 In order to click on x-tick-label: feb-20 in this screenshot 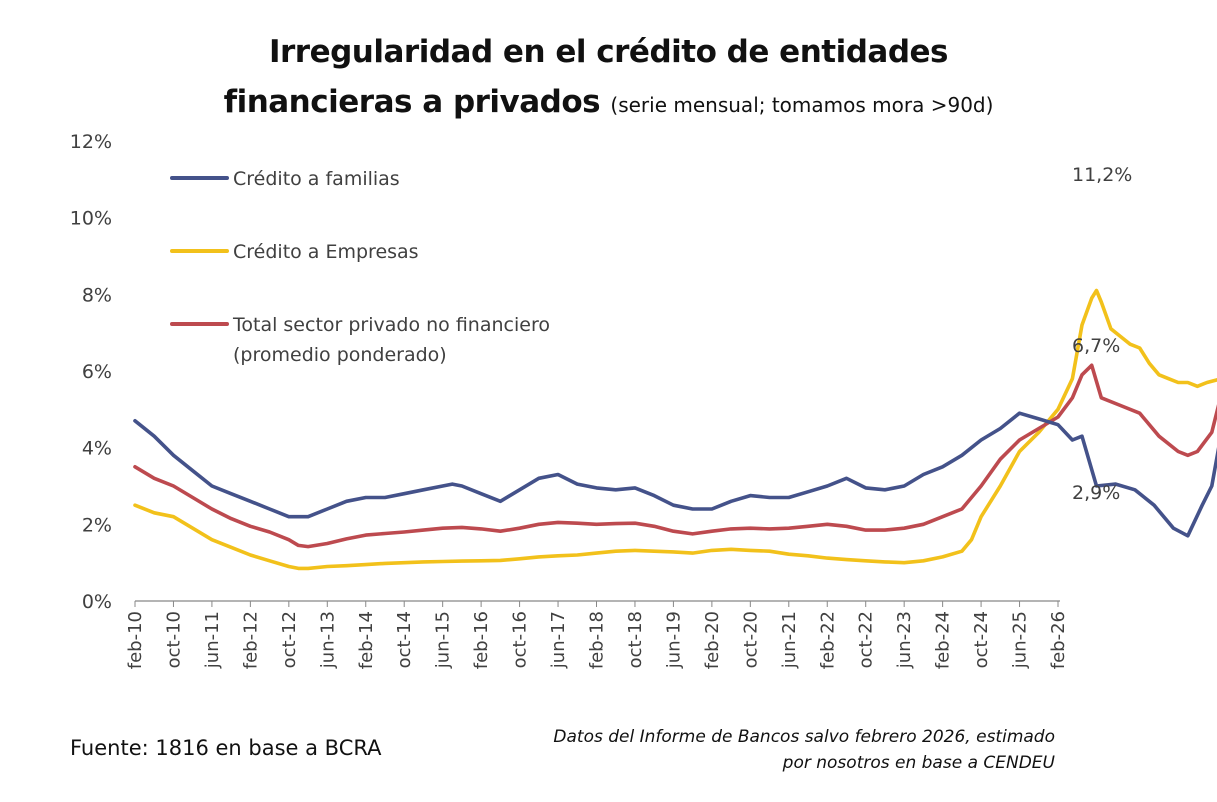, I will do `click(712, 640)`.